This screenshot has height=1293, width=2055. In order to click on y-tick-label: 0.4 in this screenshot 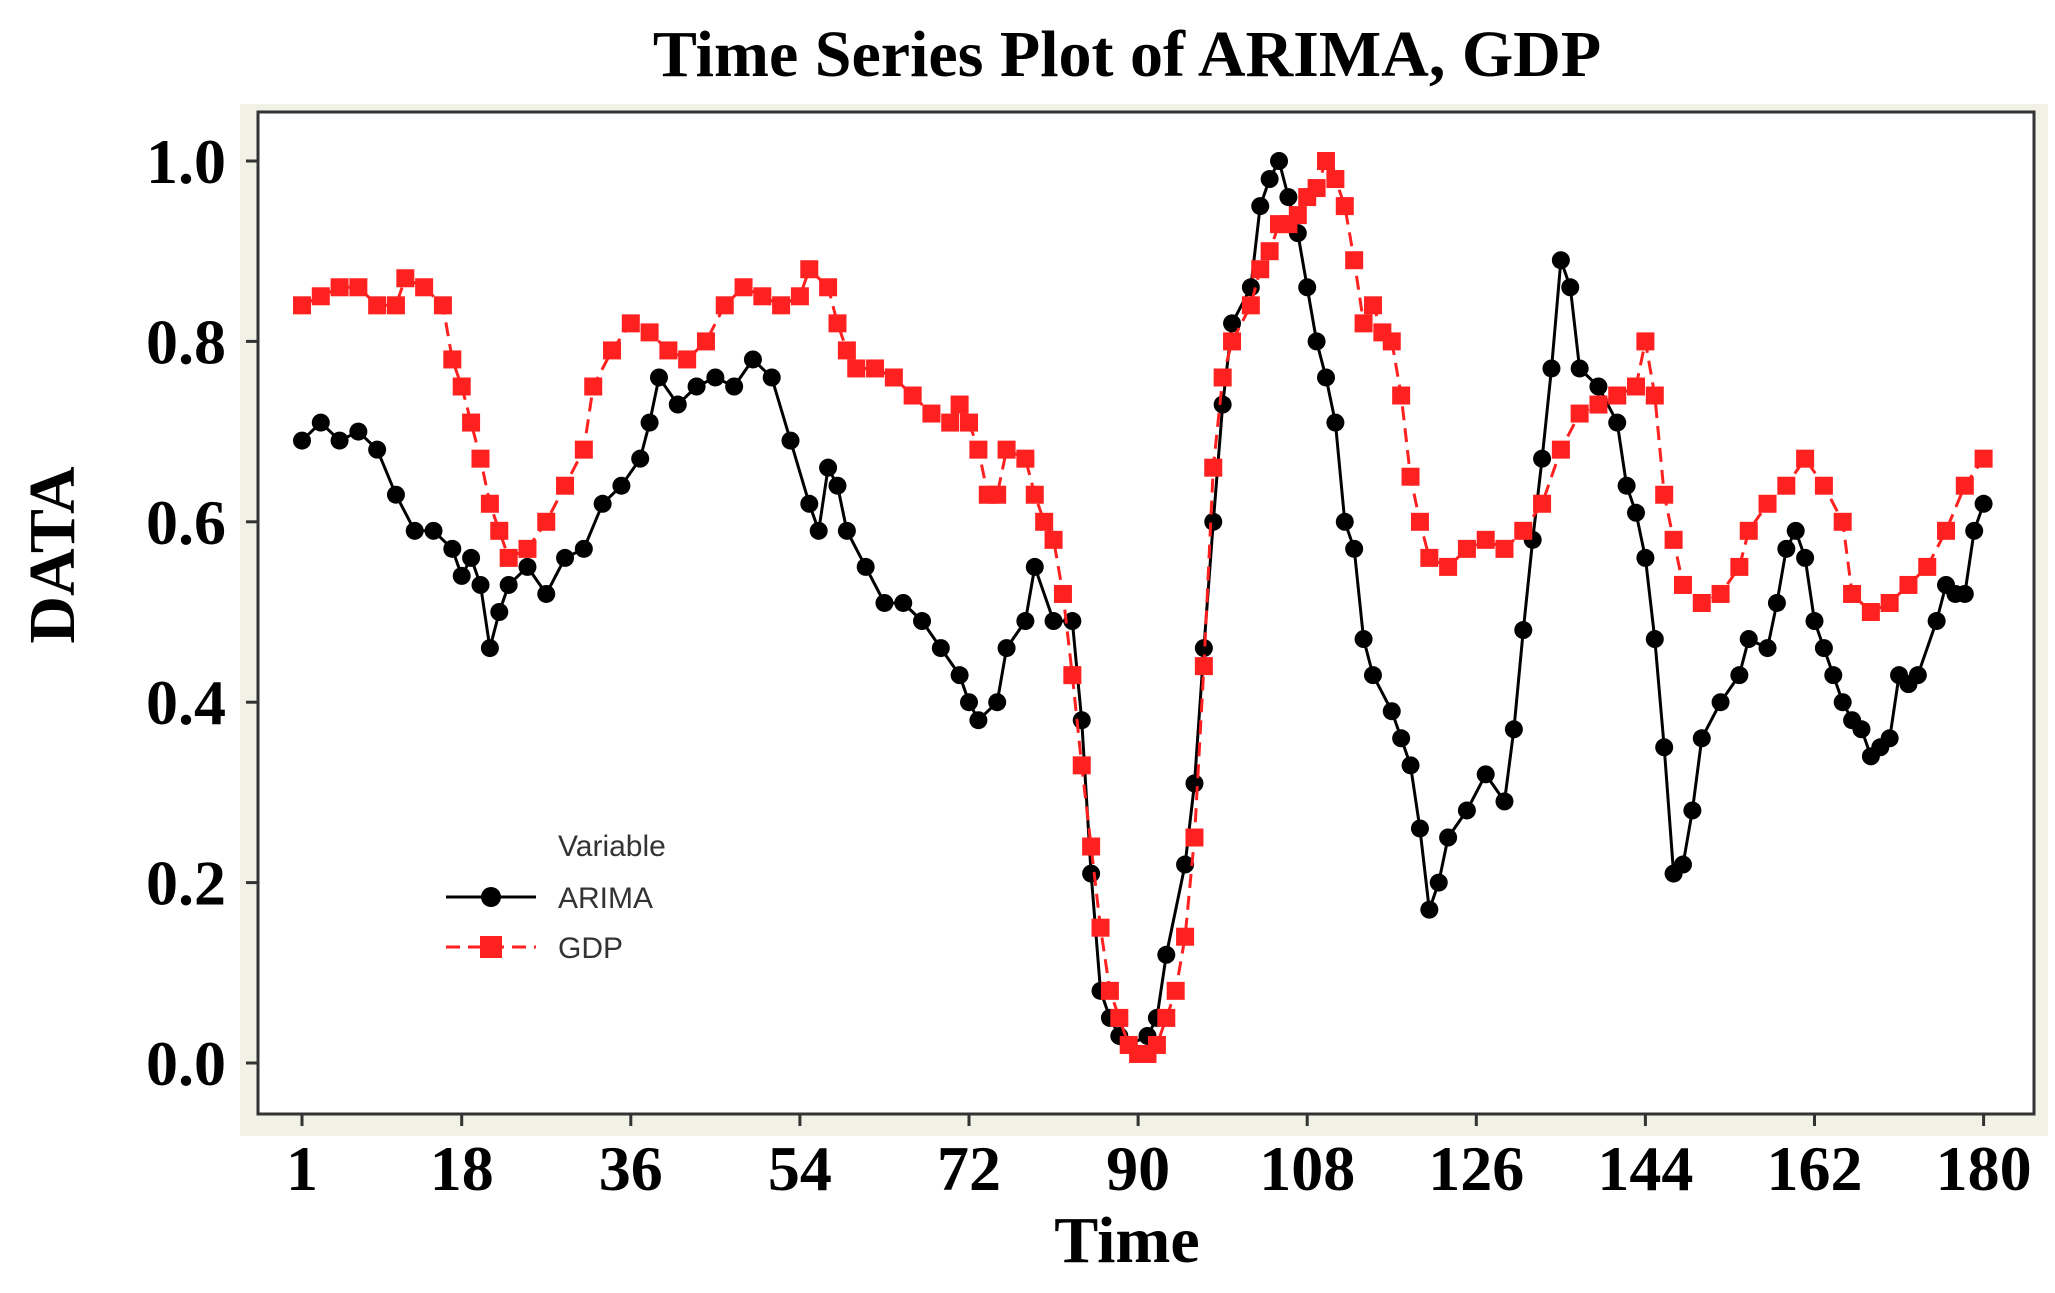, I will do `click(186, 702)`.